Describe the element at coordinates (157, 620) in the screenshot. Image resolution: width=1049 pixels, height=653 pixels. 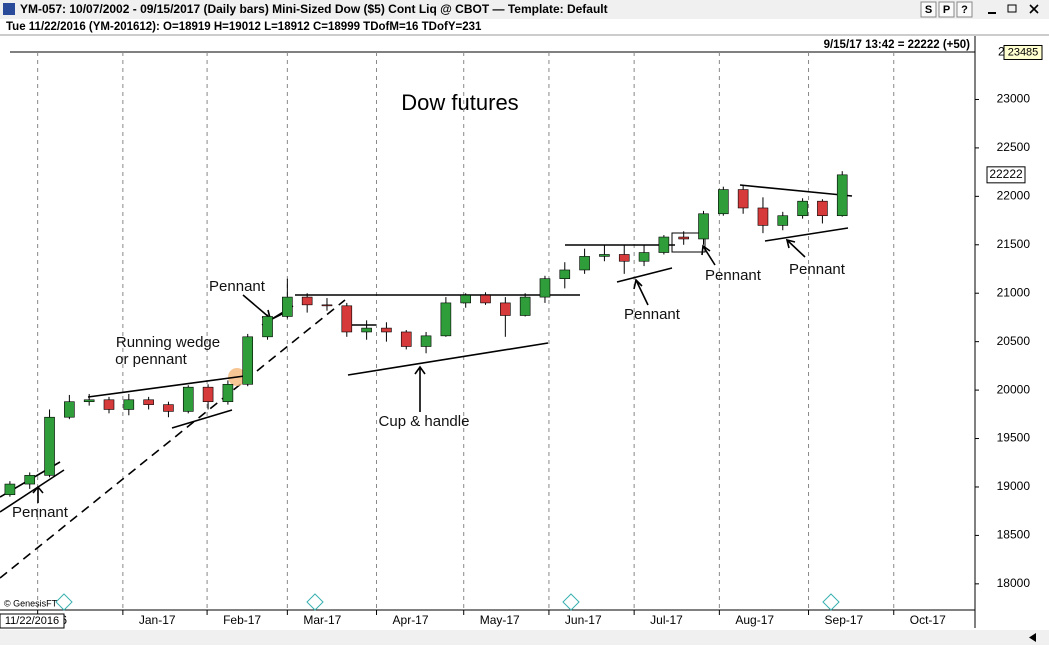
I see `x-tick-label: Jan-17` at that location.